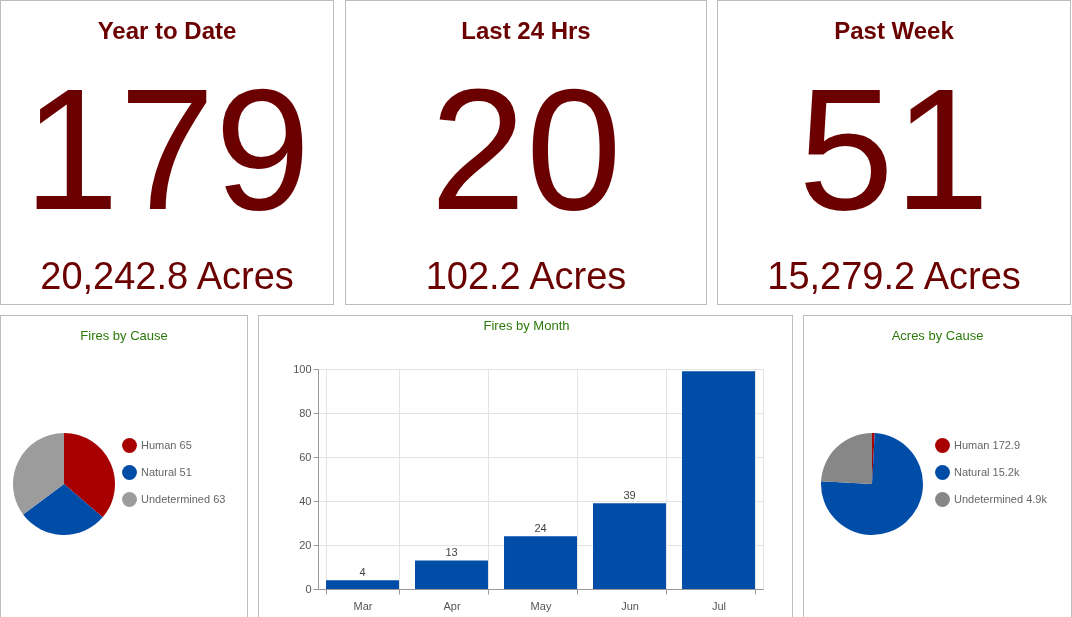  What do you see at coordinates (302, 368) in the screenshot?
I see `y-tick-label: 100` at bounding box center [302, 368].